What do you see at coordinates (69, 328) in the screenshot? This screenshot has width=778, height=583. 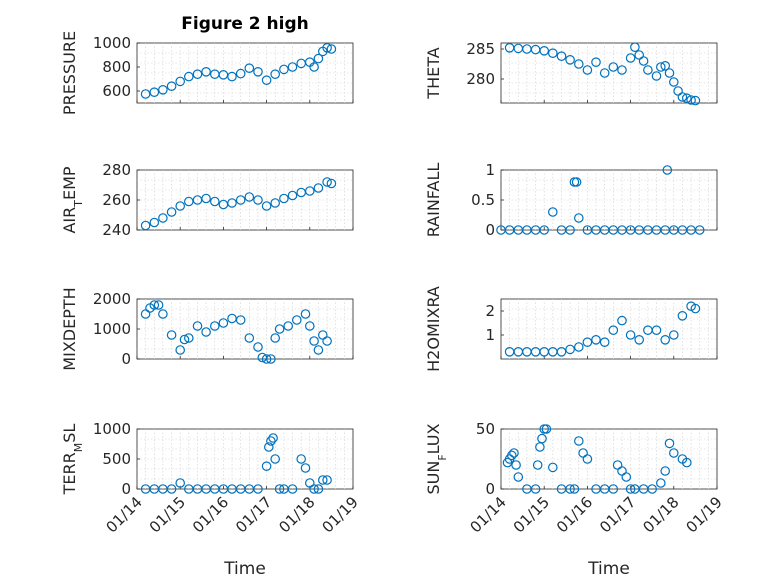 I see `y-axis-label: MIXDEPTH` at bounding box center [69, 328].